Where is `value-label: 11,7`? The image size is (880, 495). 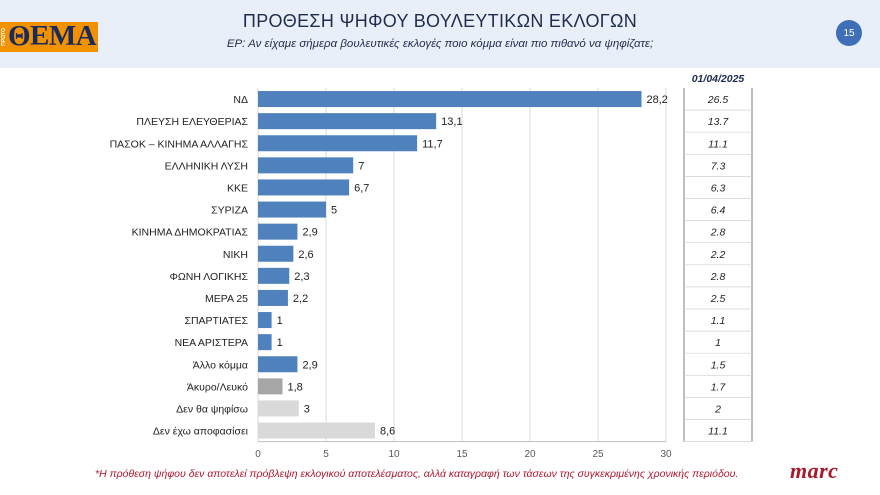
value-label: 11,7 is located at coordinates (432, 144).